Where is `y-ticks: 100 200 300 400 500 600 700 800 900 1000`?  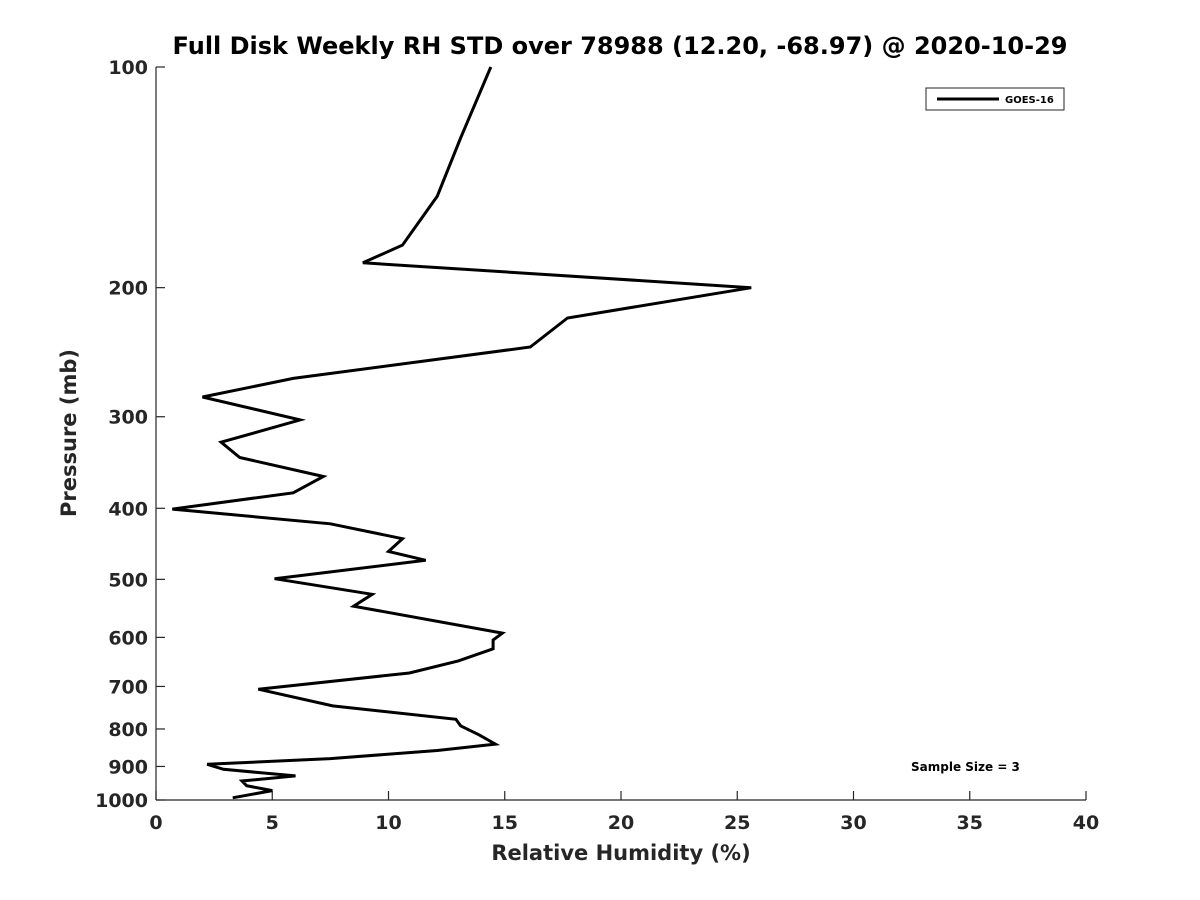
y-ticks: 100 200 300 400 500 600 700 800 900 1000 is located at coordinates (130, 434).